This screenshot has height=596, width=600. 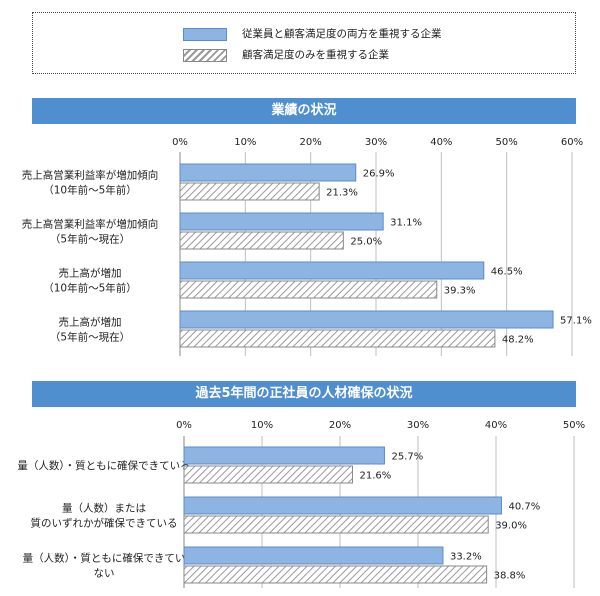 What do you see at coordinates (418, 425) in the screenshot?
I see `c2-tick-label: 30%` at bounding box center [418, 425].